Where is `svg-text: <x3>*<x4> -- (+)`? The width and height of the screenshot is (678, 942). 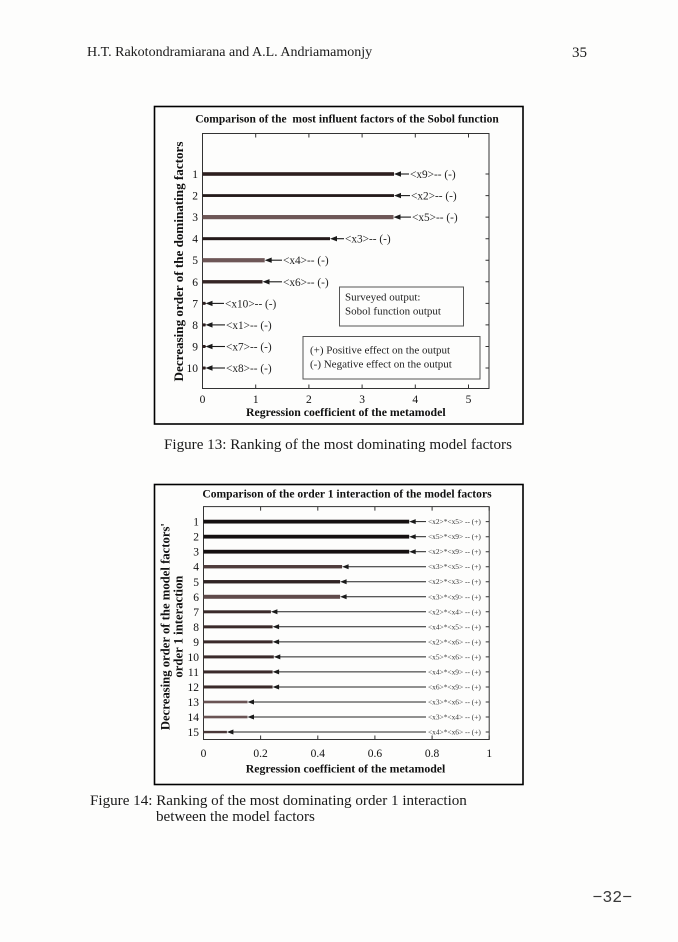 svg-text: <x3>*<x4> -- (+) is located at coordinates (454, 717).